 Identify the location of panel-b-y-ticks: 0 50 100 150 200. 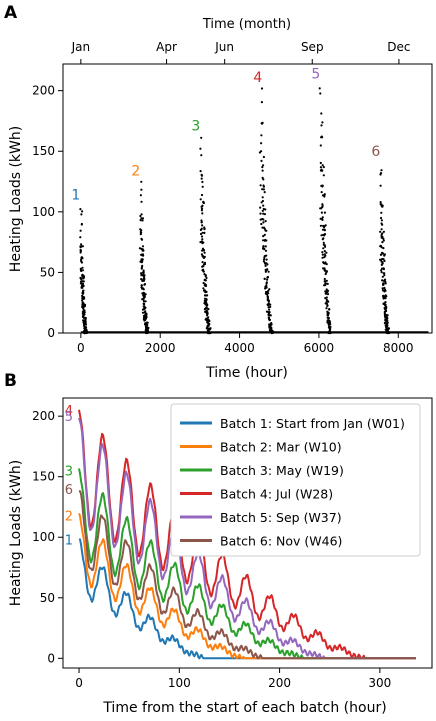
(47, 537).